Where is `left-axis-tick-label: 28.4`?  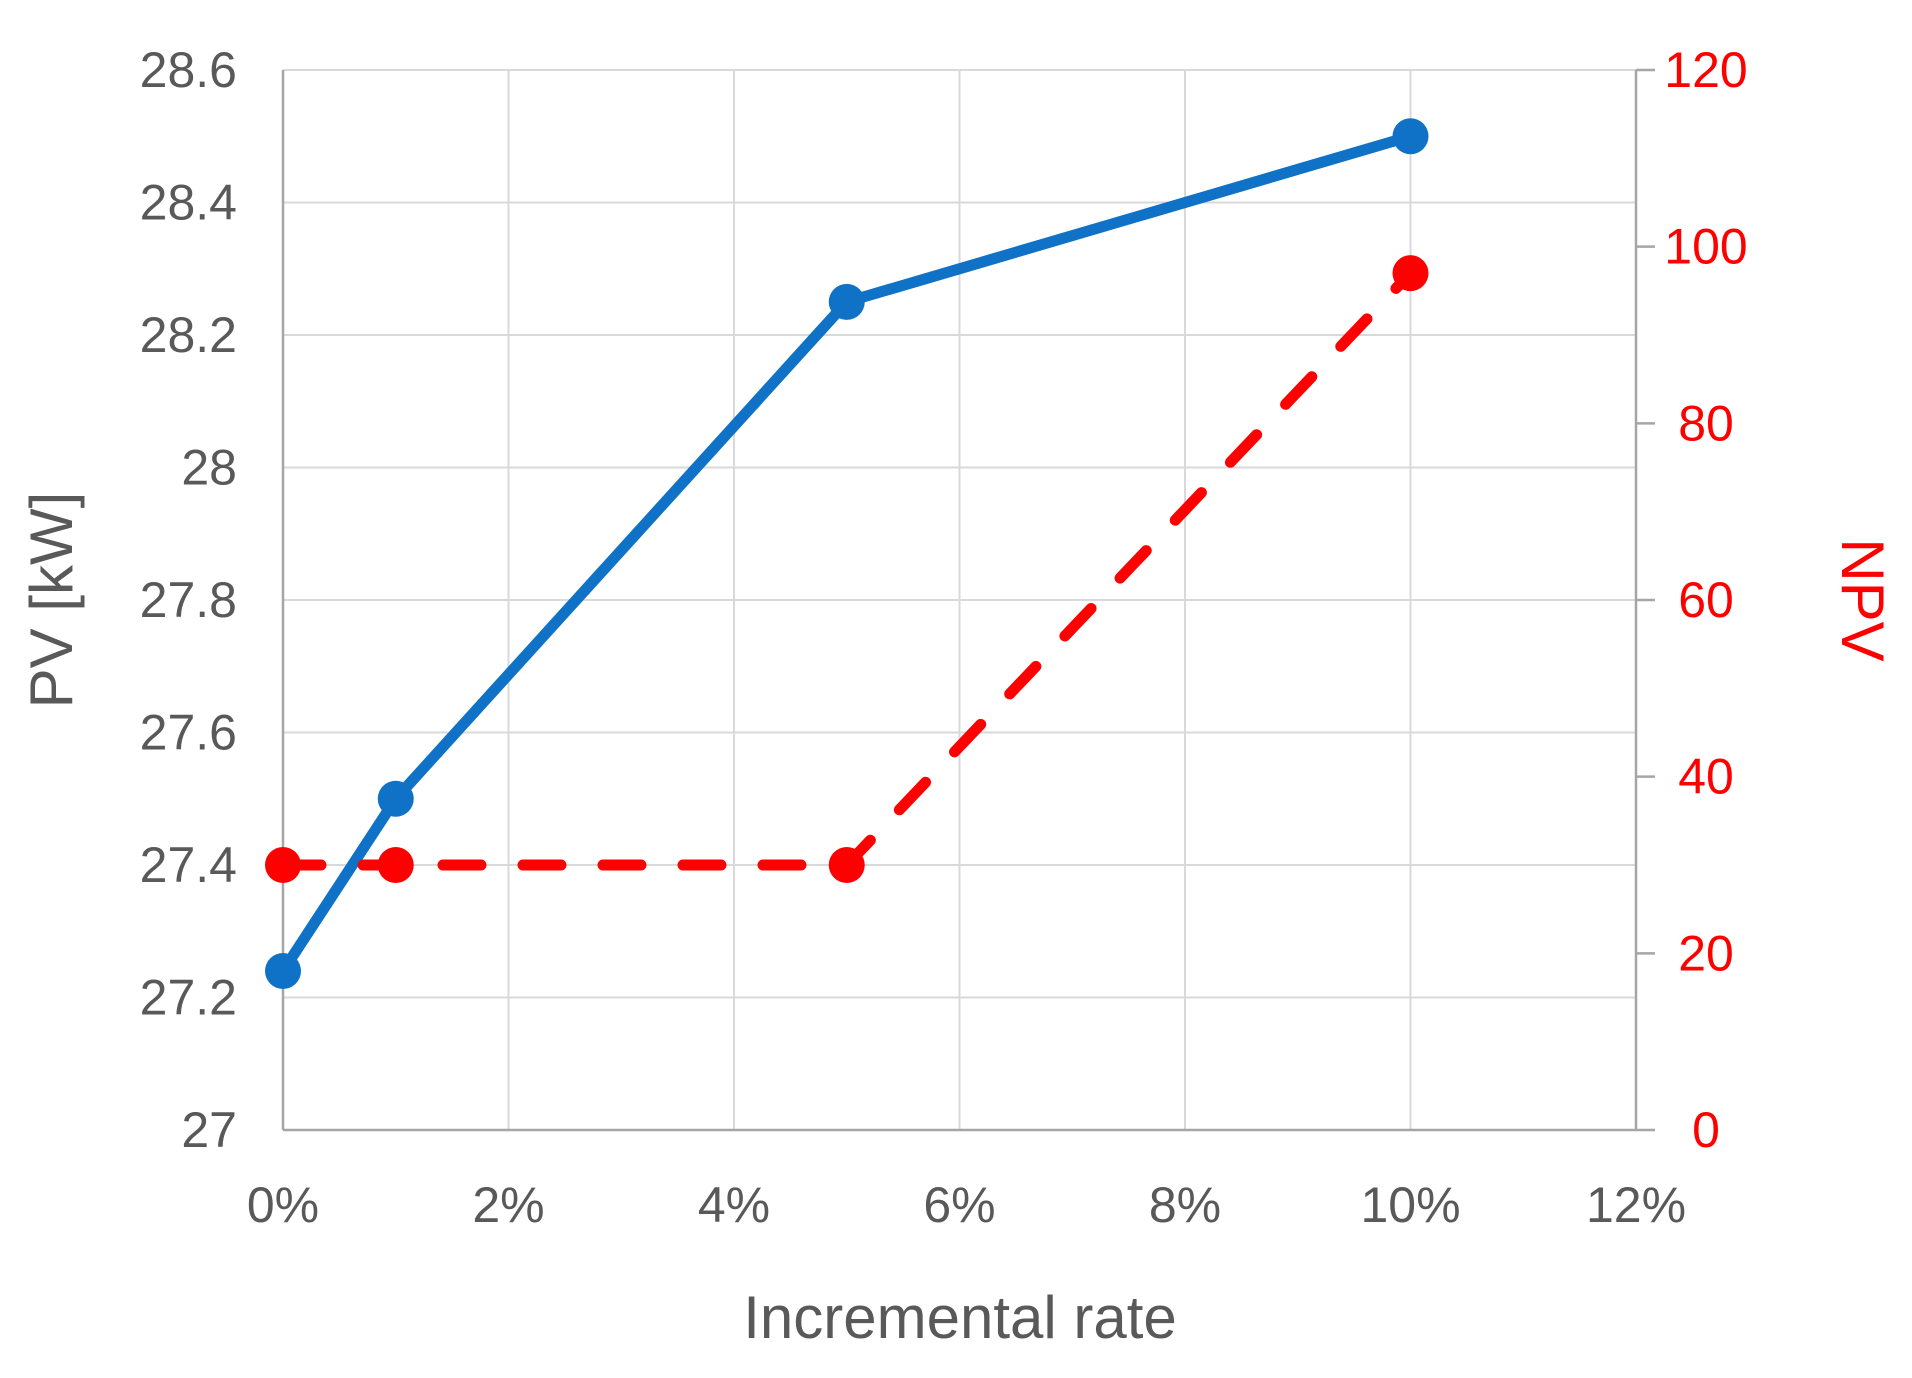 left-axis-tick-label: 28.4 is located at coordinates (188, 203).